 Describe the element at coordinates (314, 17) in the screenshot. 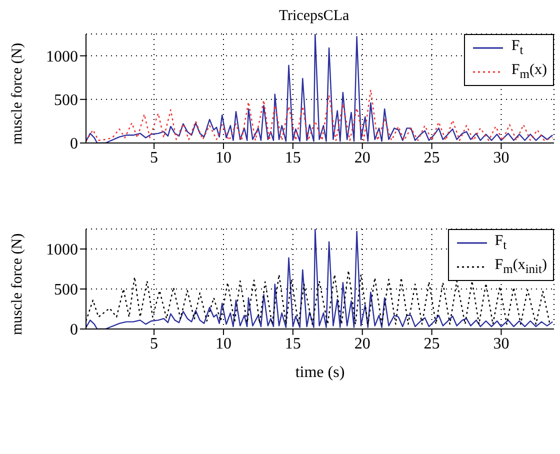

I see `chart-title: TricepsCLa` at that location.